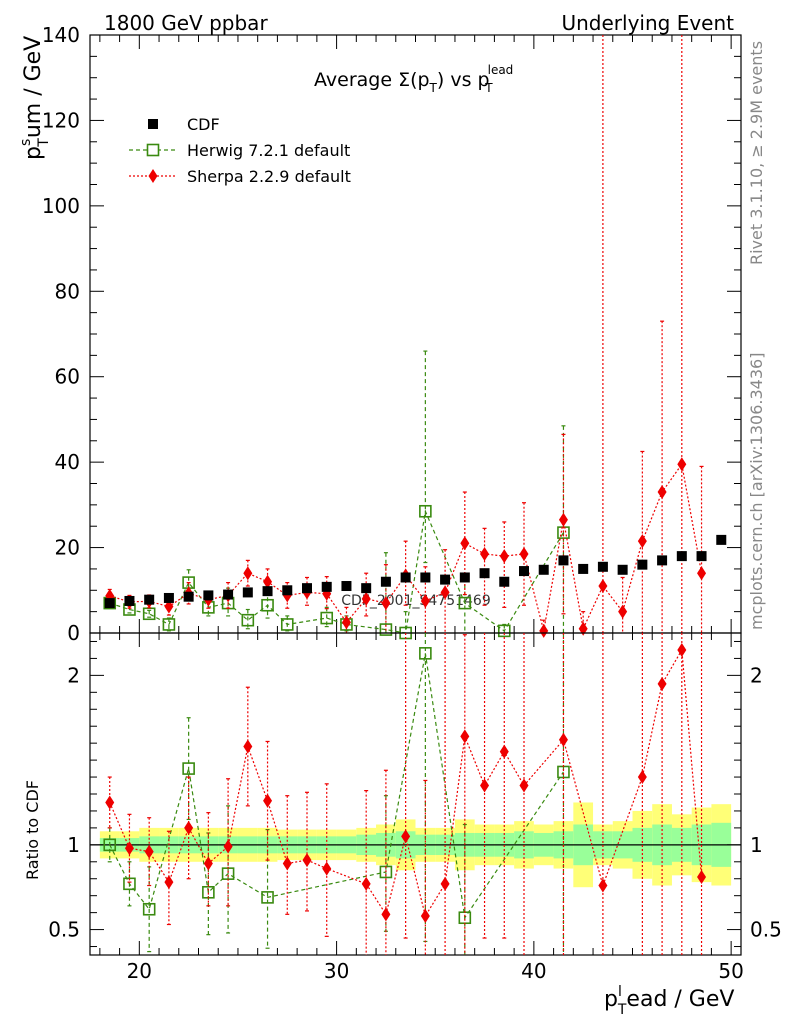  I want to click on x-tick-label: 40, so click(533, 971).